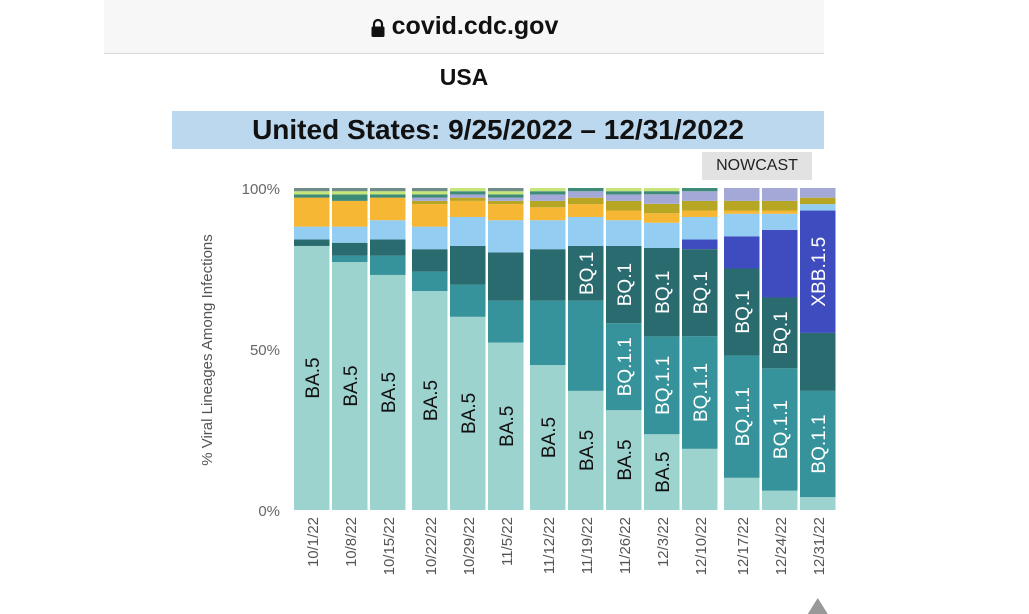 Image resolution: width=1029 pixels, height=614 pixels. I want to click on x-tick-label: 12/3/22, so click(663, 542).